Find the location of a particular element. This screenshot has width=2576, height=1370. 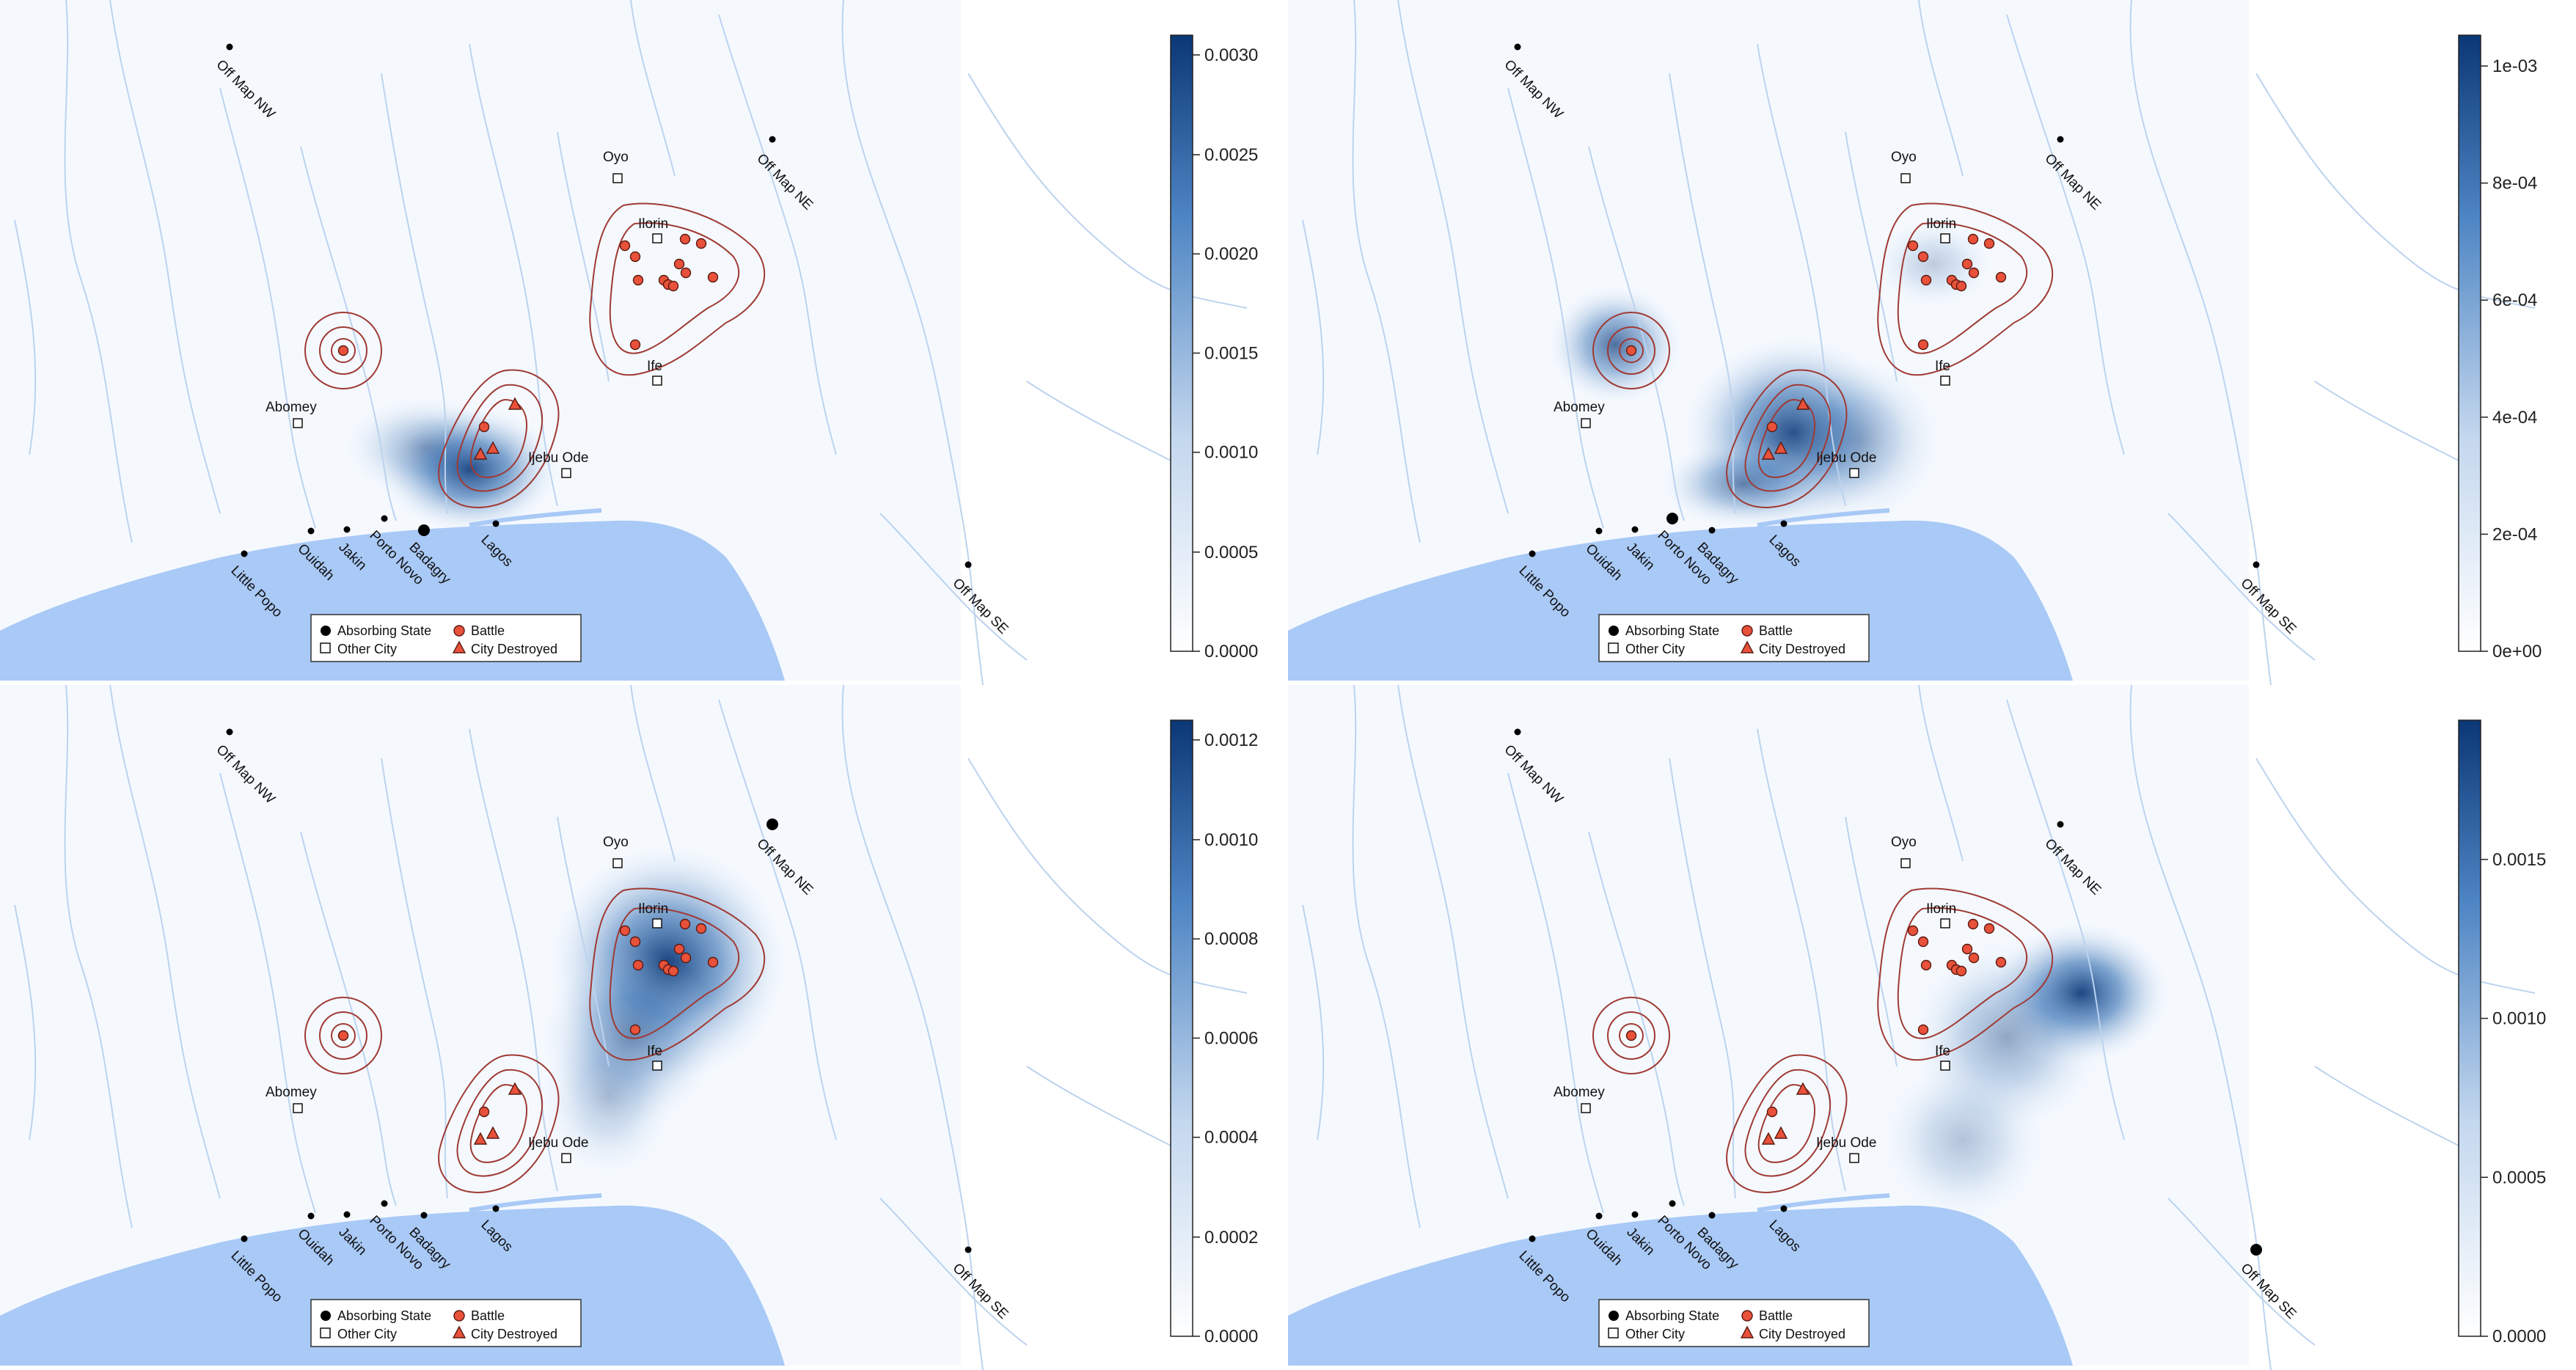

colorbar-tick-label: 0.0010 is located at coordinates (1231, 840).